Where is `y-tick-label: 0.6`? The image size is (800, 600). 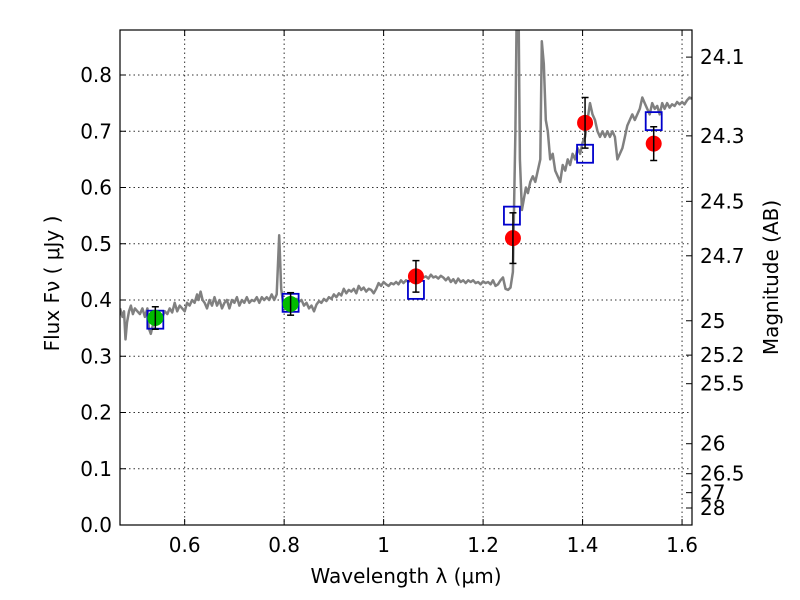 y-tick-label: 0.6 is located at coordinates (96, 188).